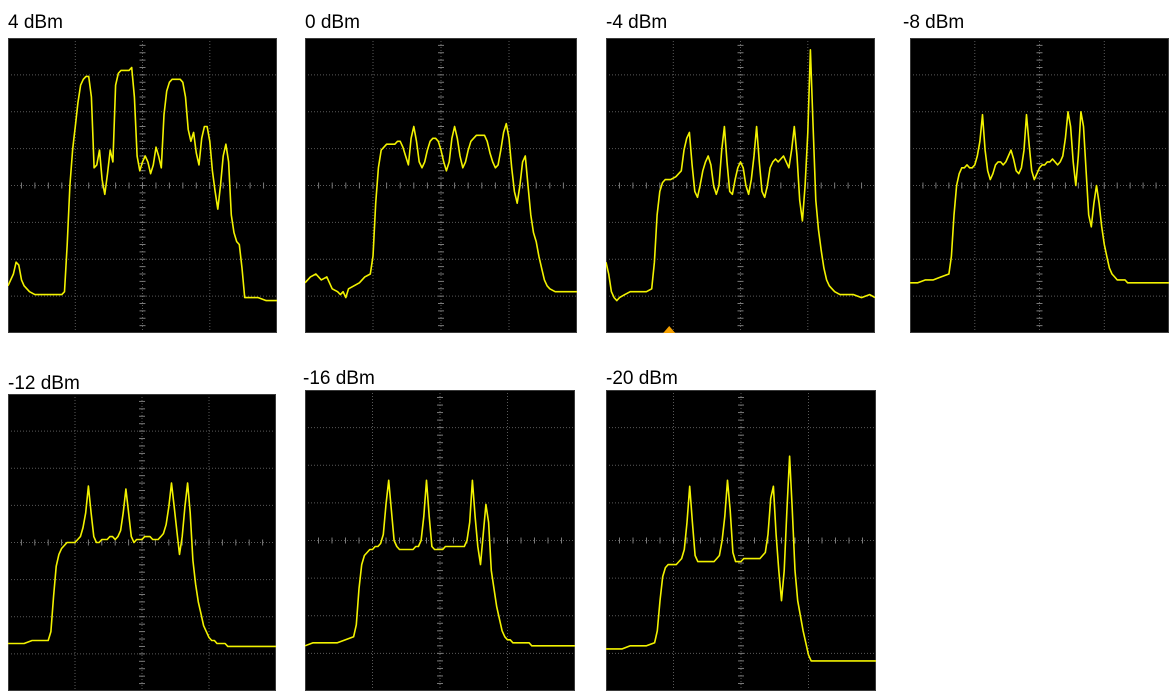  I want to click on panel-5-plot, so click(142, 542).